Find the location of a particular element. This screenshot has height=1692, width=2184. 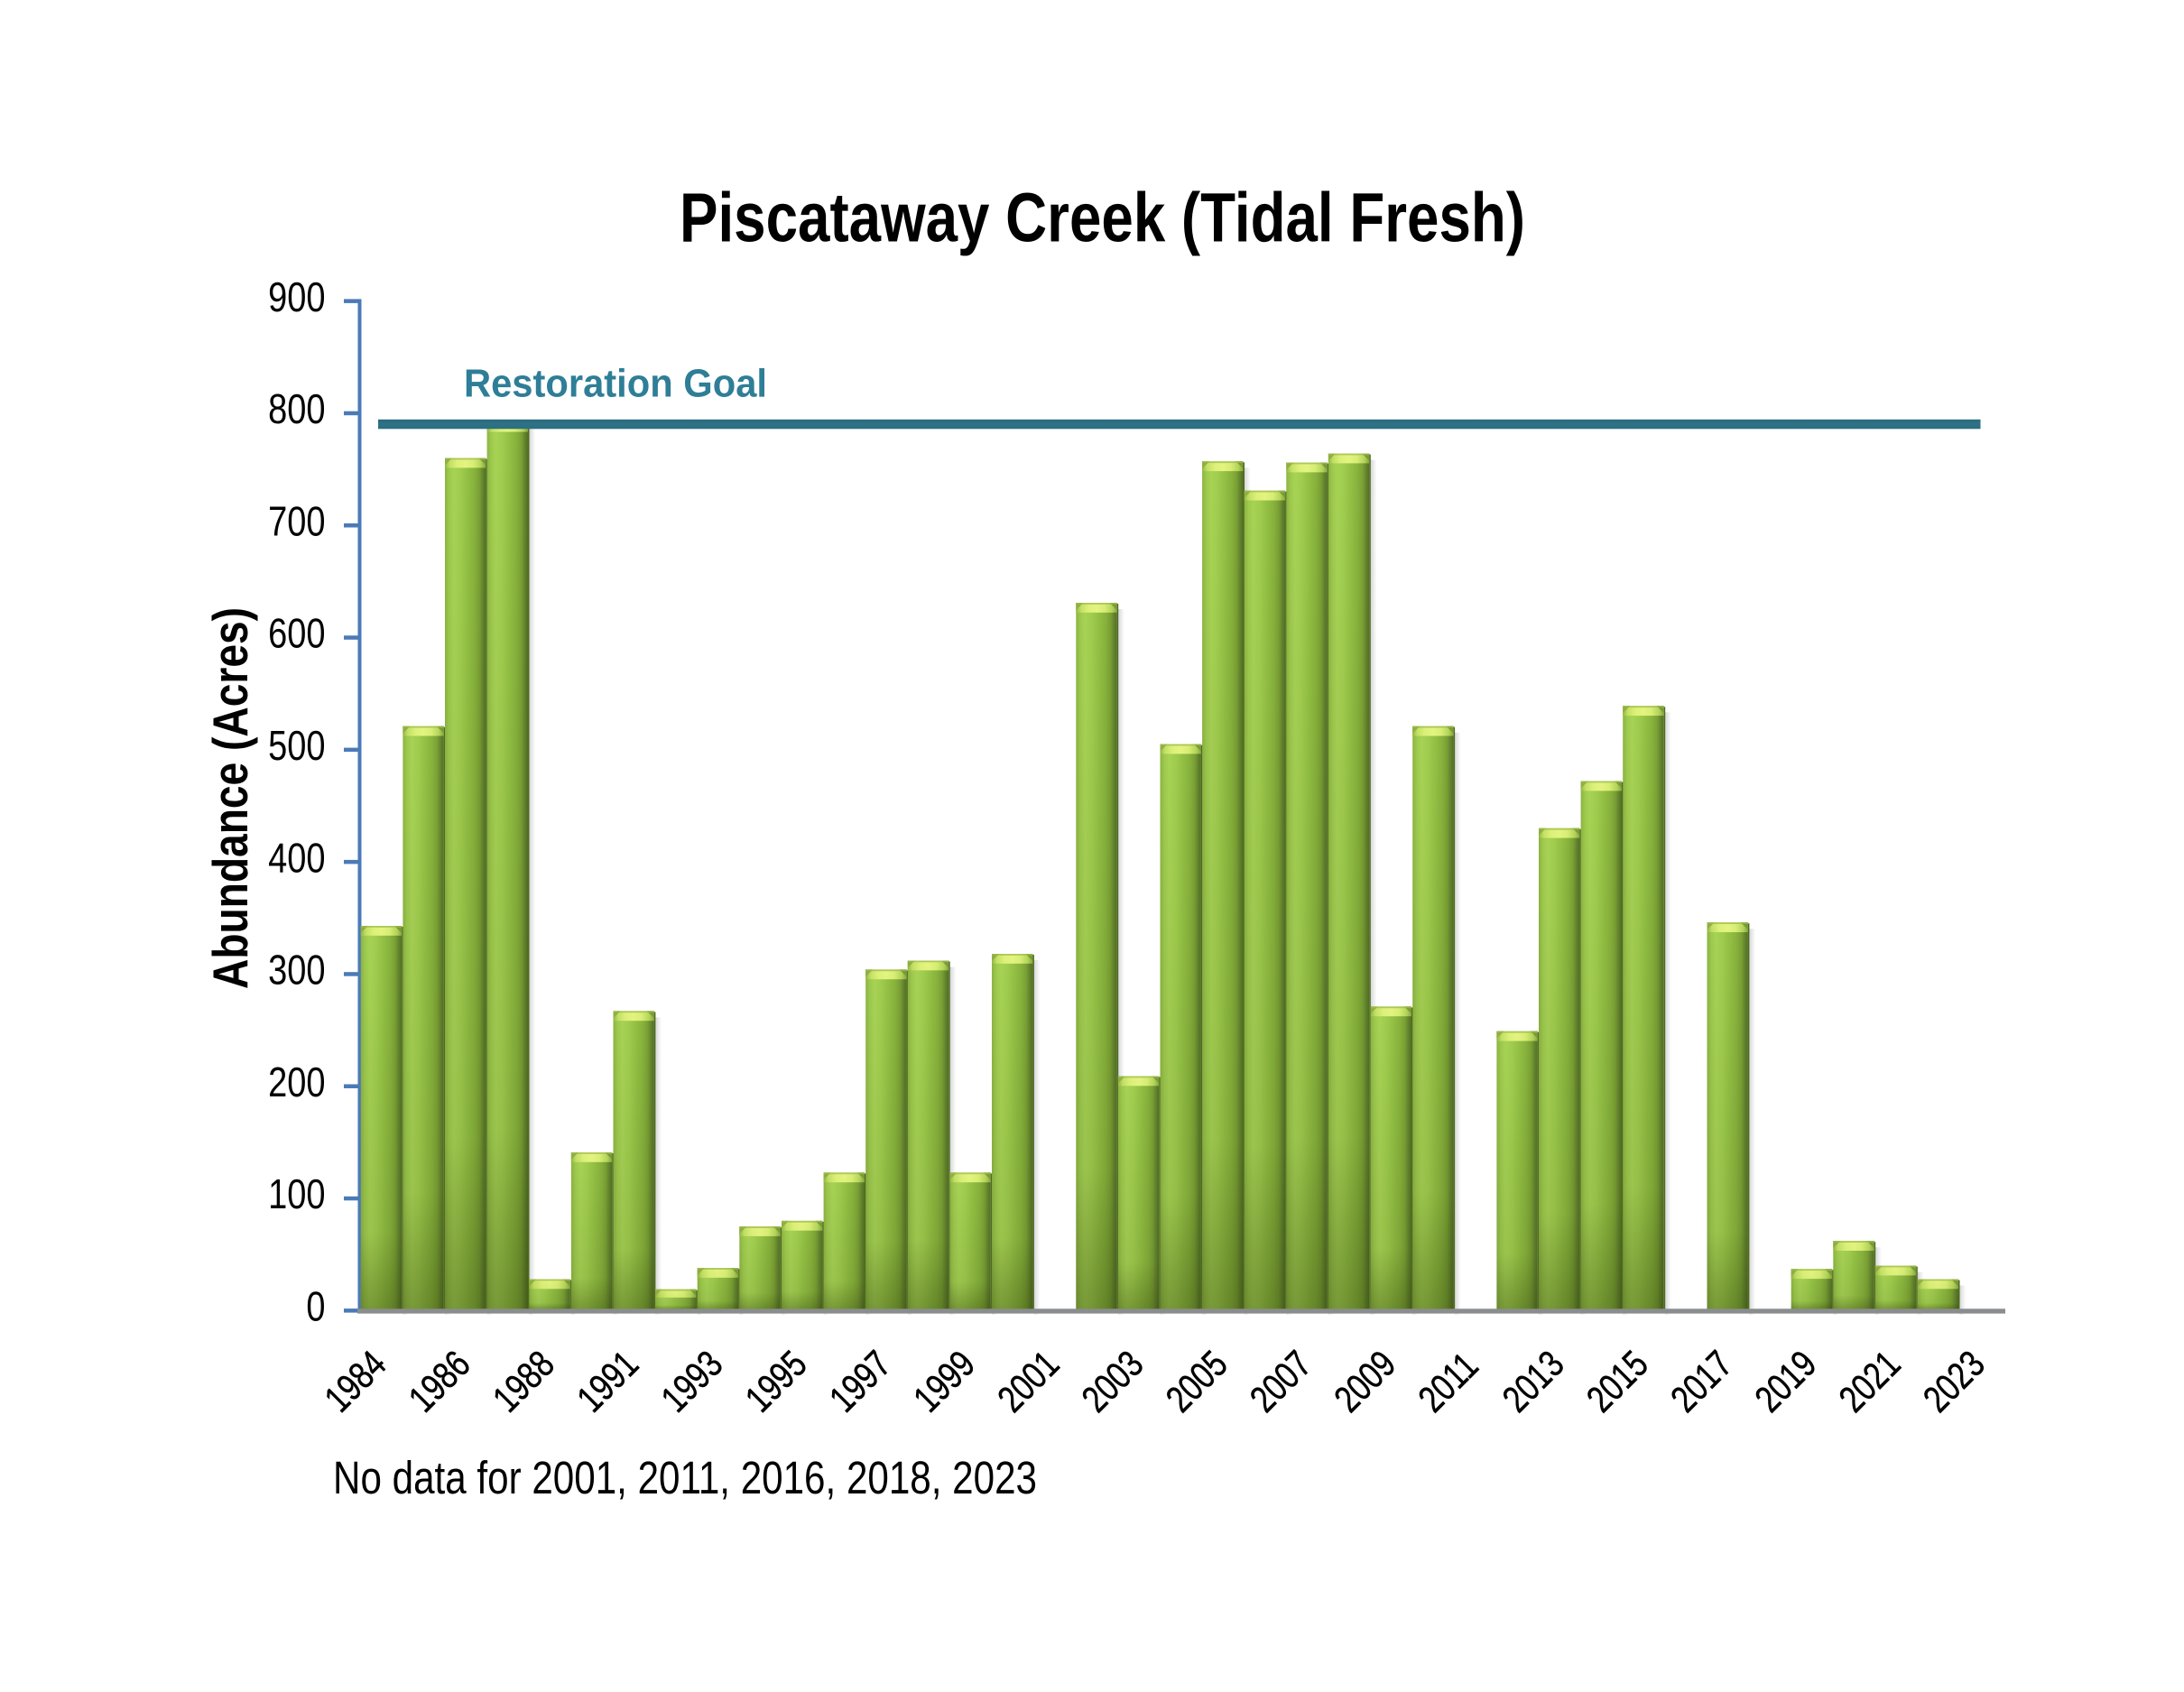

svg-text: 800 is located at coordinates (296, 408).